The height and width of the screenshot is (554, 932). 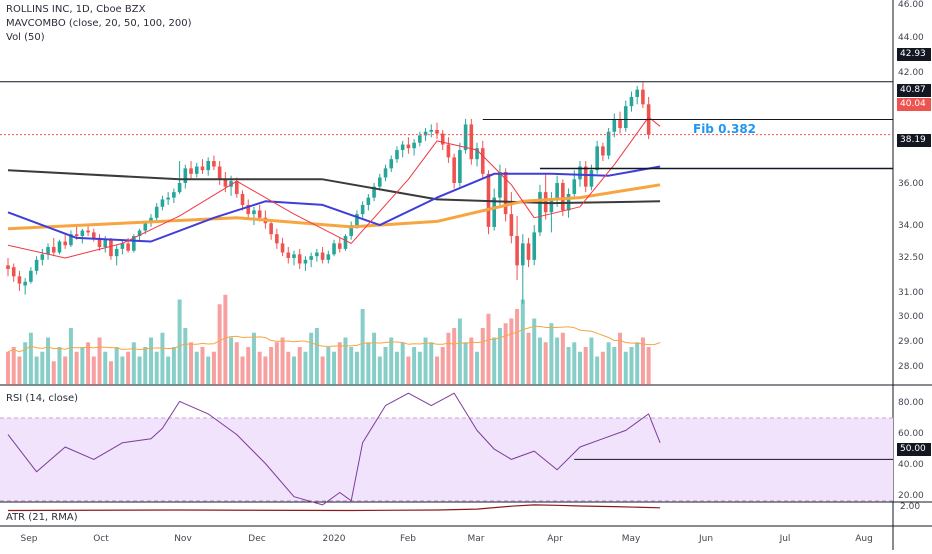 I want to click on price-badge-last: 40.04, so click(x=914, y=104).